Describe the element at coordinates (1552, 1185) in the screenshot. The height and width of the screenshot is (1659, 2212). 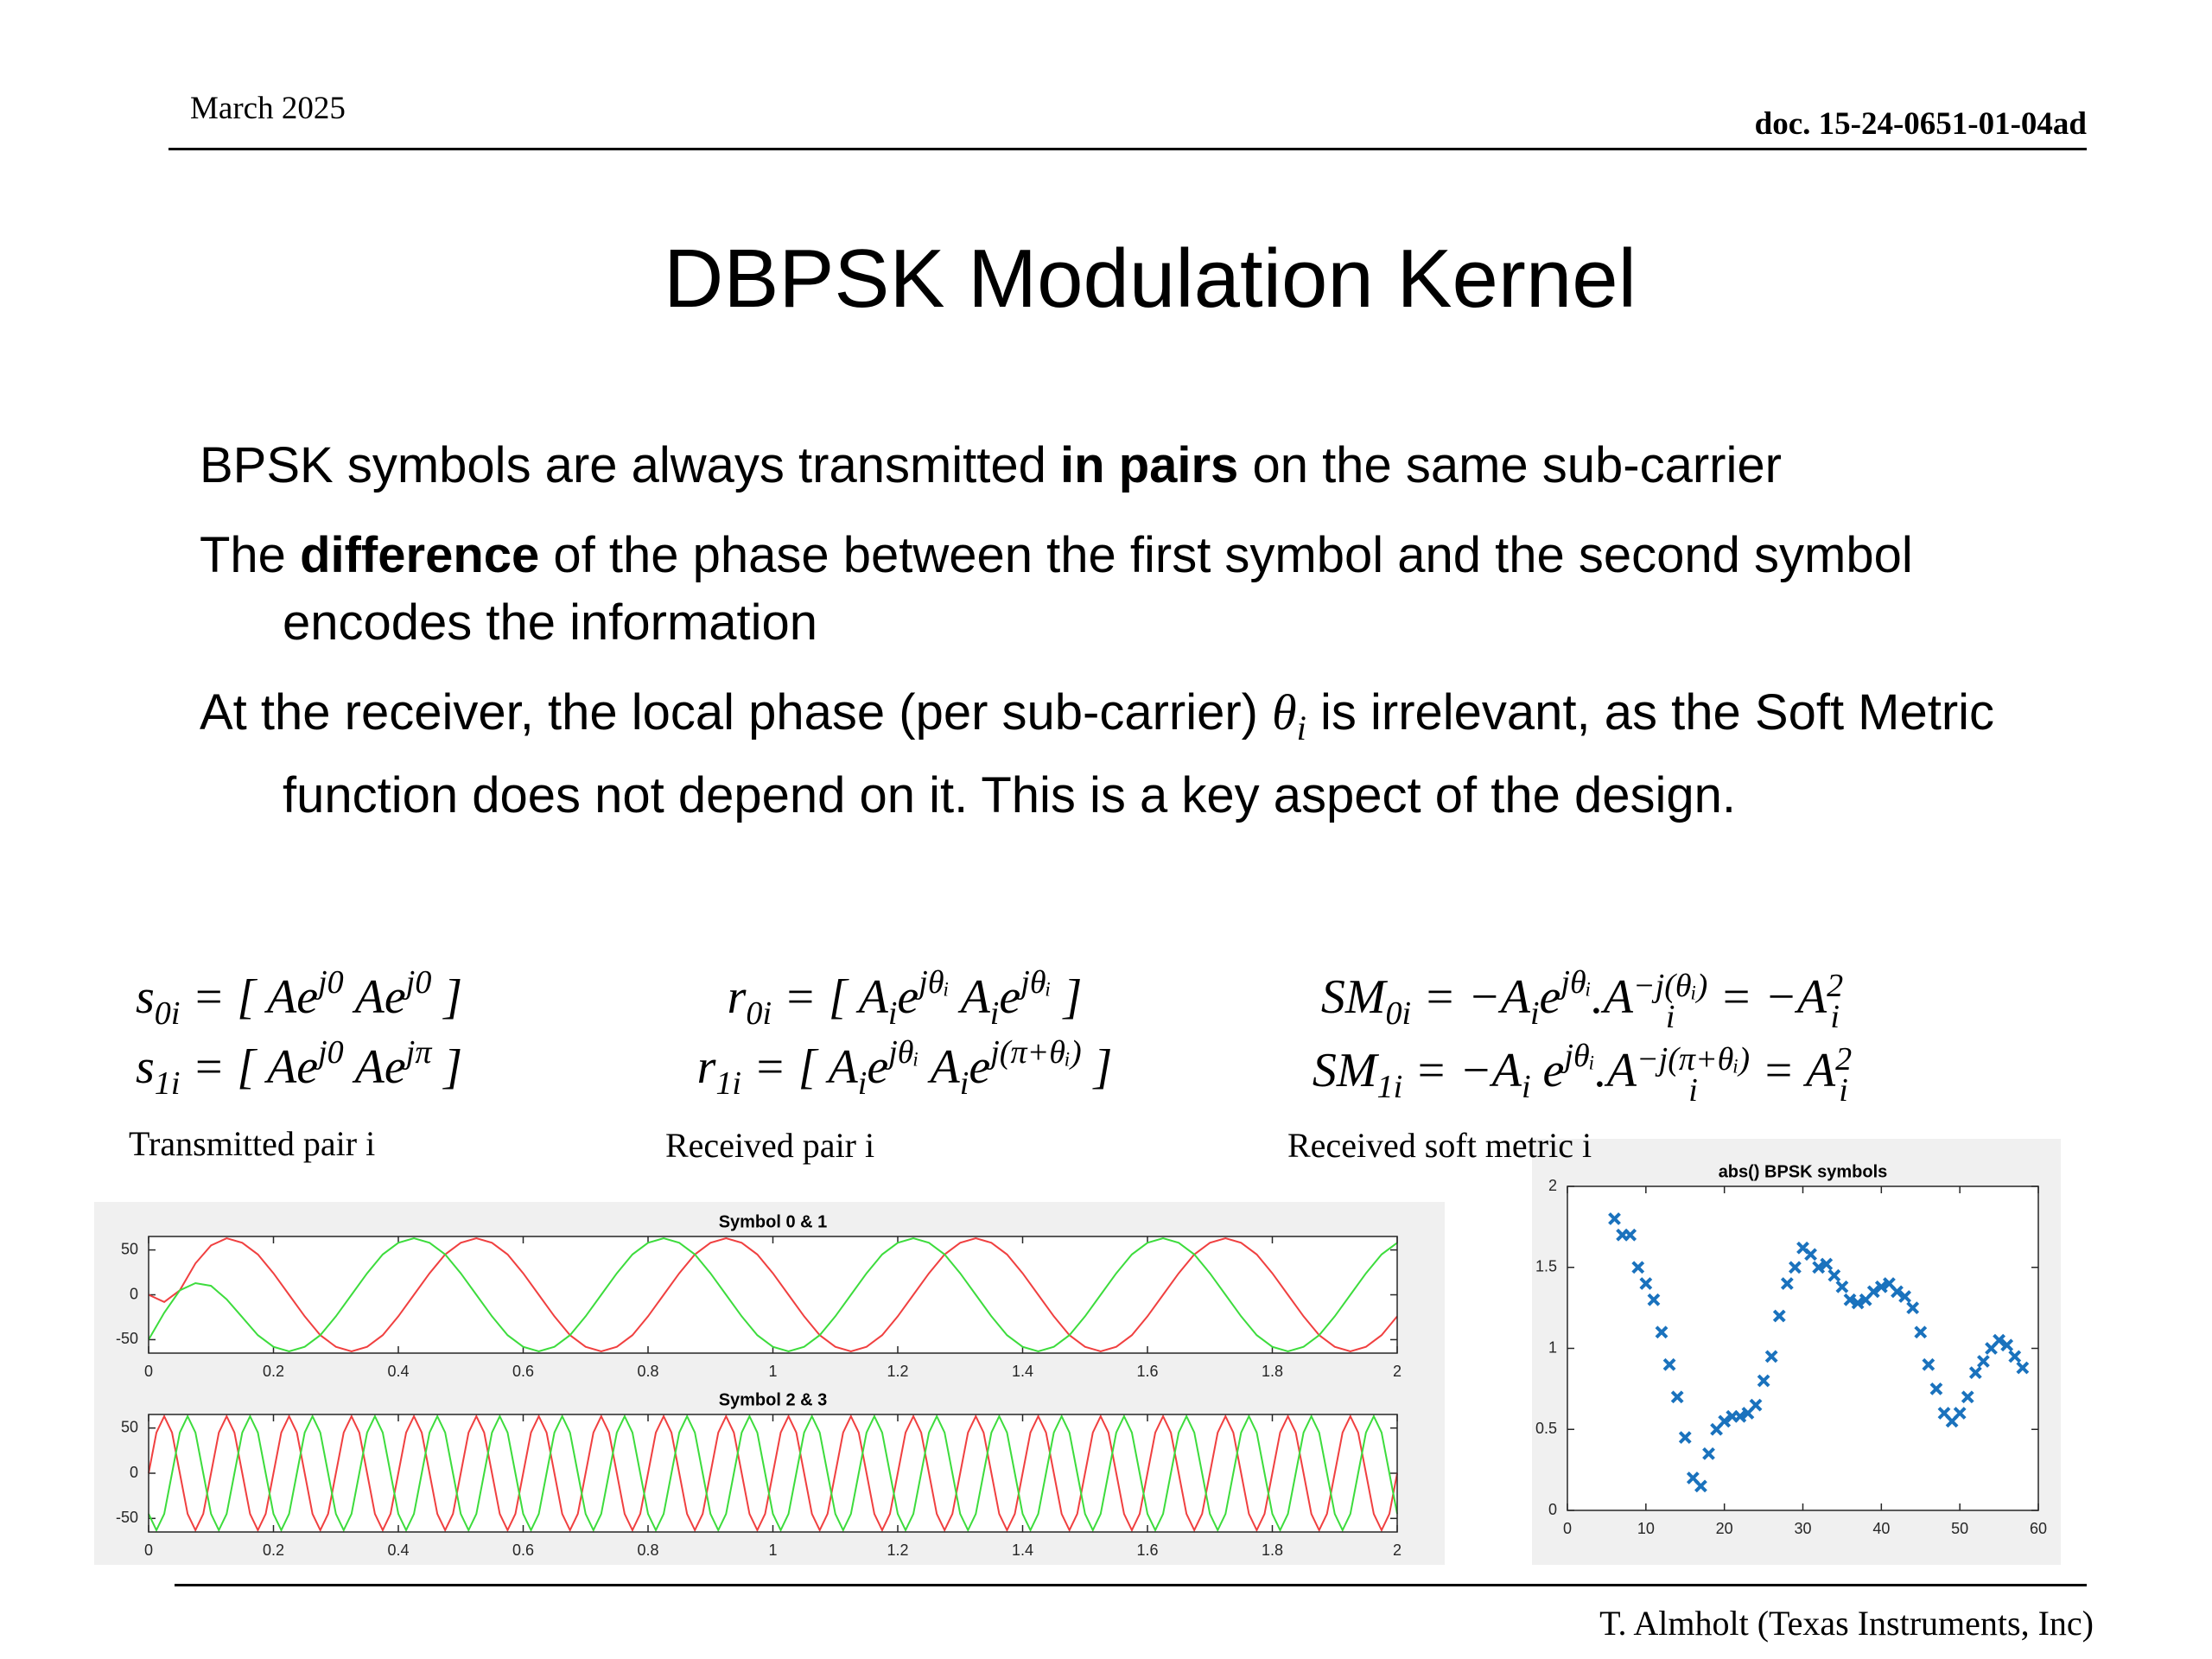
I see `y-tick-label: 2` at that location.